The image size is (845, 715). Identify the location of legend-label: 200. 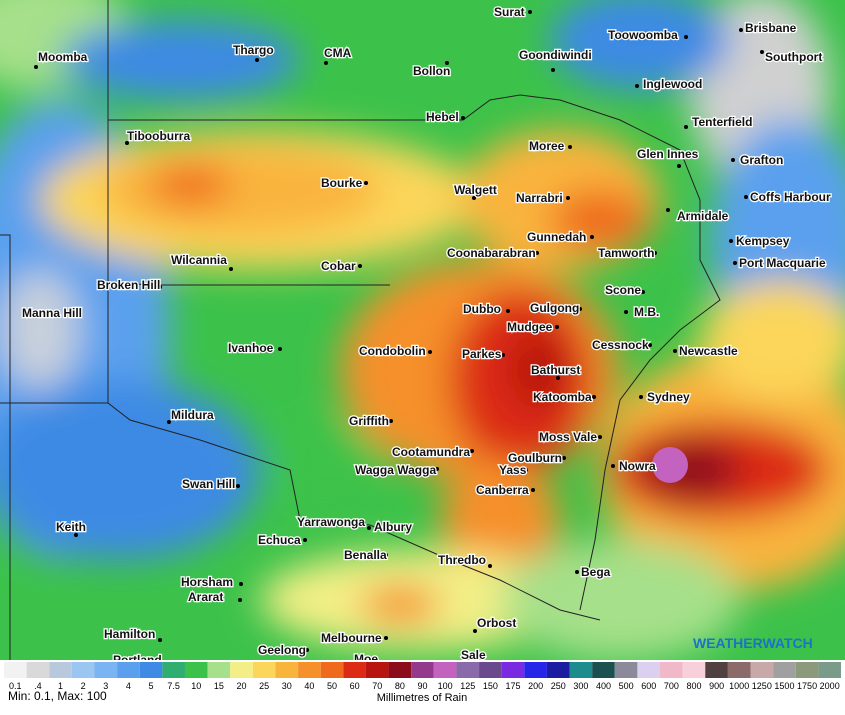
(535, 686).